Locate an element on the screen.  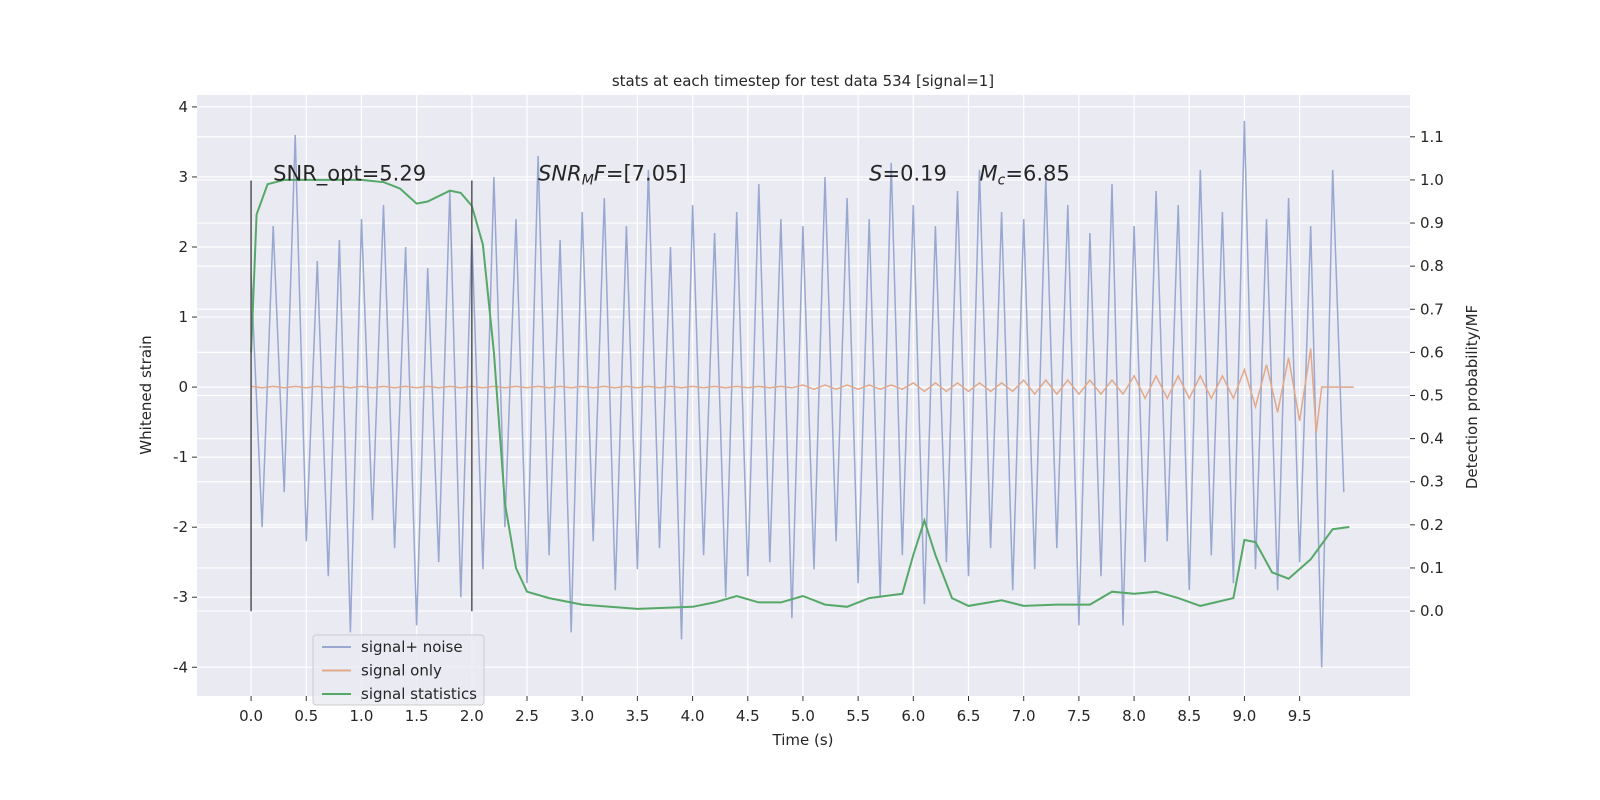
y-tick-label: 4 is located at coordinates (183, 107).